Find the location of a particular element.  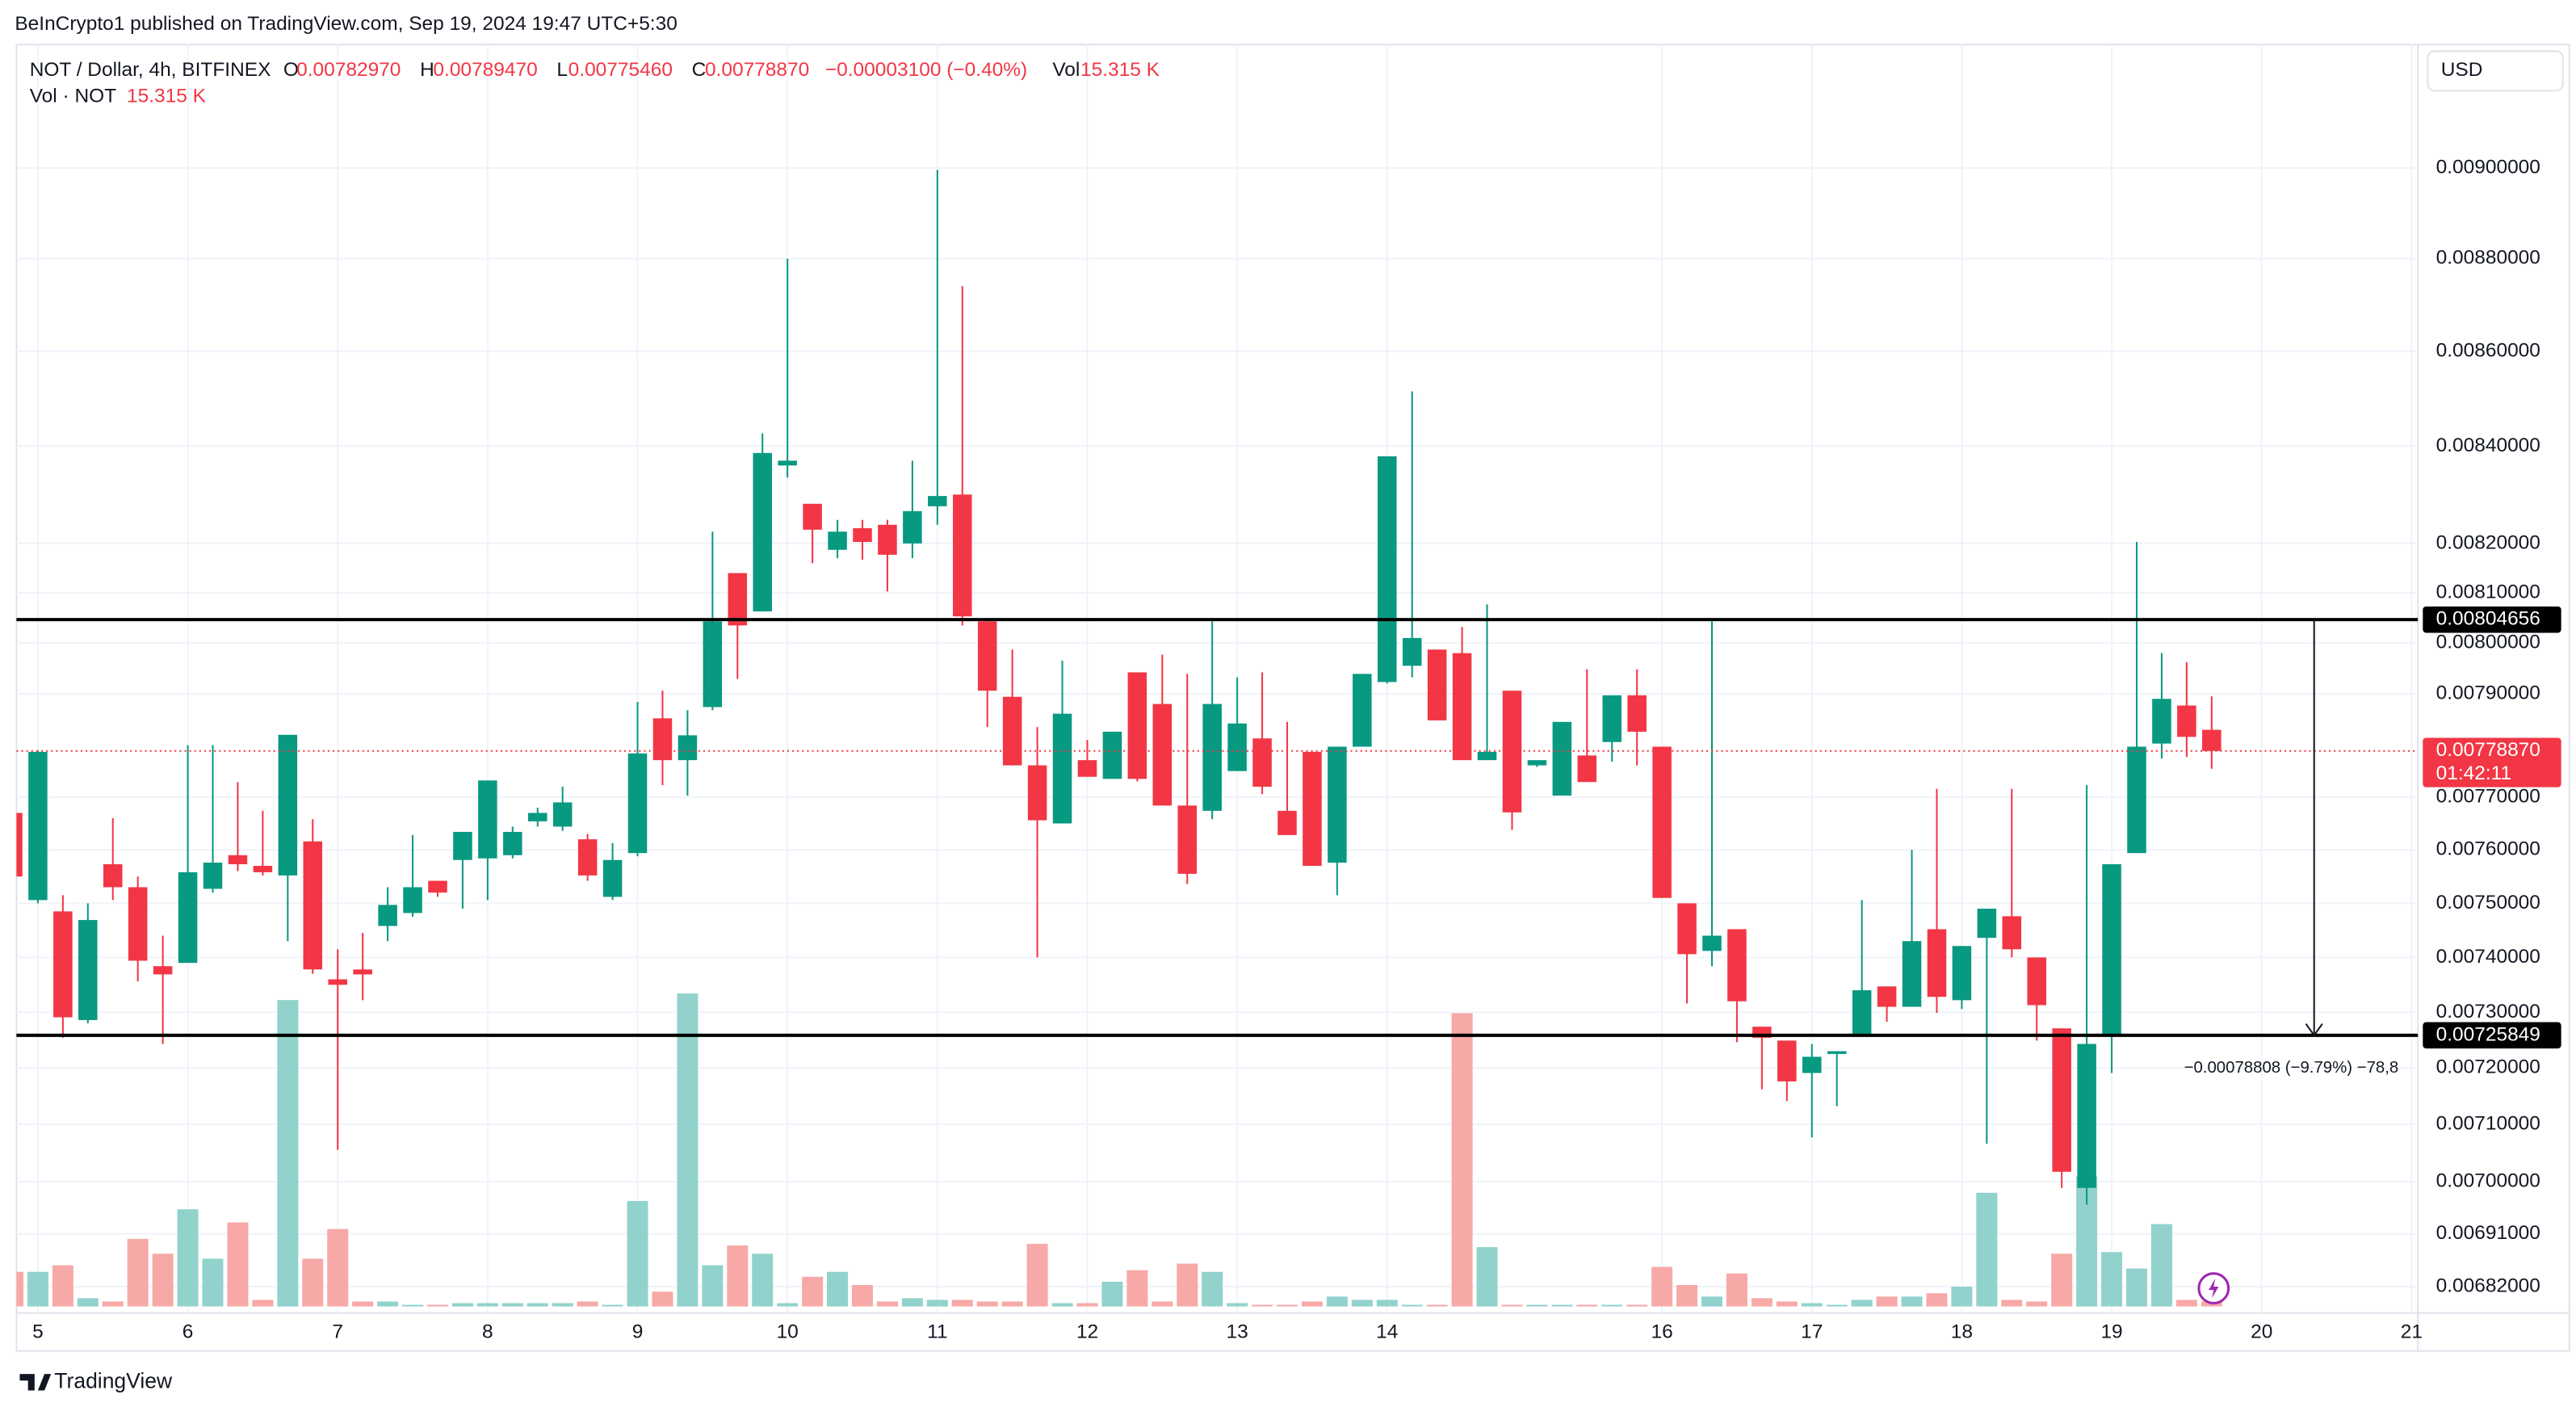

x-tick-label: 10 is located at coordinates (788, 1332).